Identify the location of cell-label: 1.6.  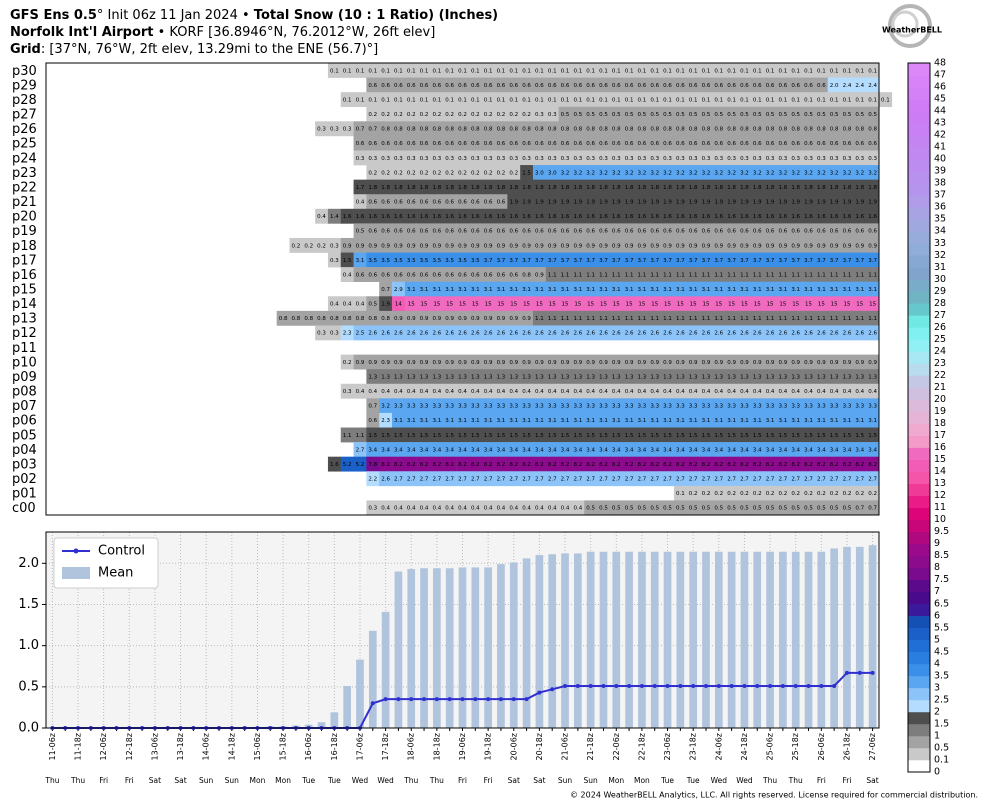
(603, 217).